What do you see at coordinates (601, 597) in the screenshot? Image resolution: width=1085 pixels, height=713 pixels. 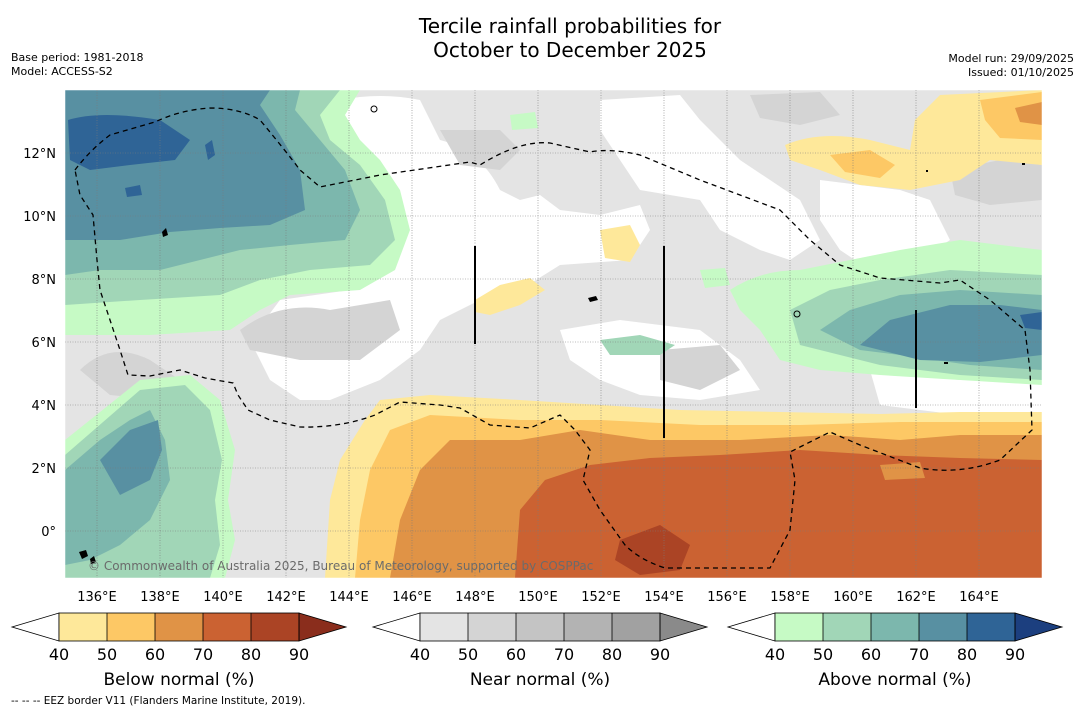 I see `lon-label: 152°E` at bounding box center [601, 597].